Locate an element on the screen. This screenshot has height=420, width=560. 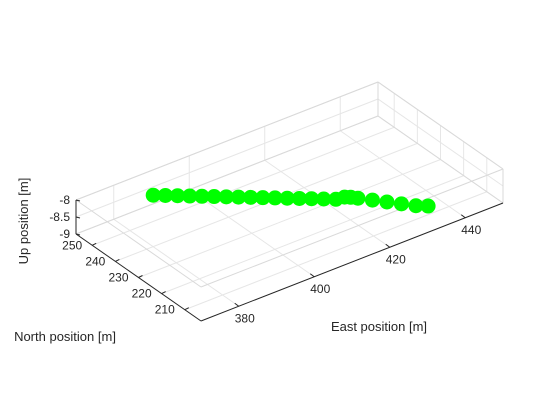
y-tick-label: 210 is located at coordinates (165, 310).